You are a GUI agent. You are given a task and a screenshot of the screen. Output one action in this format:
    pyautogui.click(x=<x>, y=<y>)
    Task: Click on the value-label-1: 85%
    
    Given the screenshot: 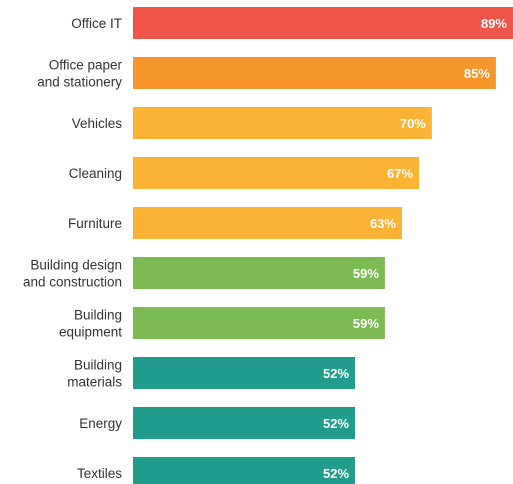 What is the action you would take?
    pyautogui.click(x=477, y=73)
    